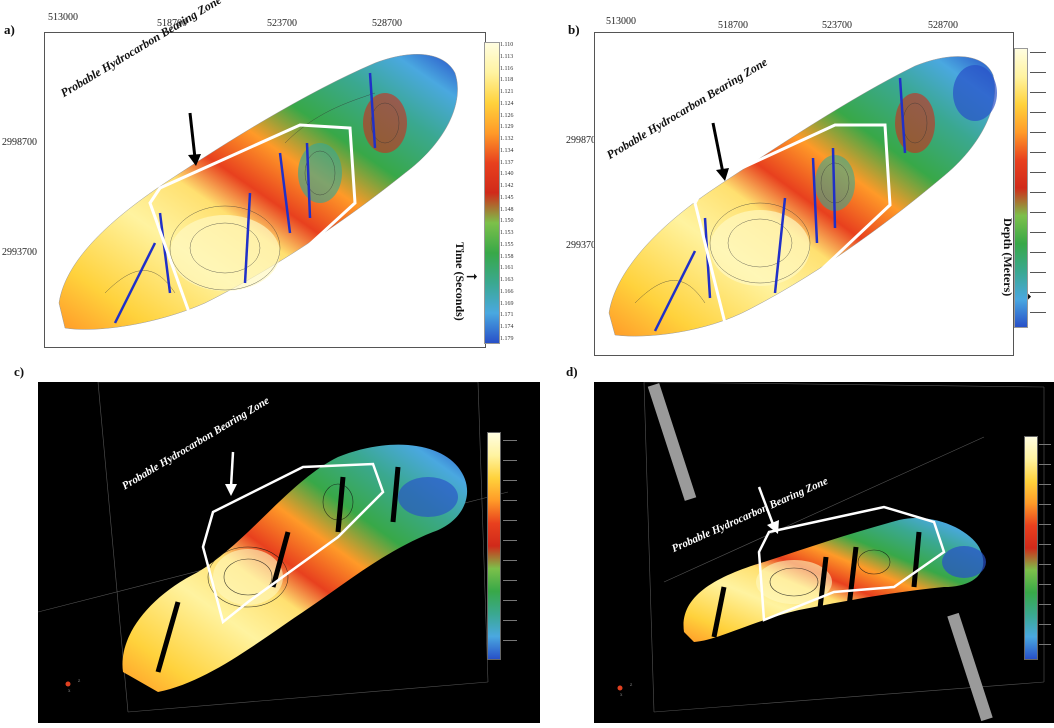 This screenshot has height=728, width=1054. I want to click on panel-a-colorbar-tick: 1.155, so click(507, 244).